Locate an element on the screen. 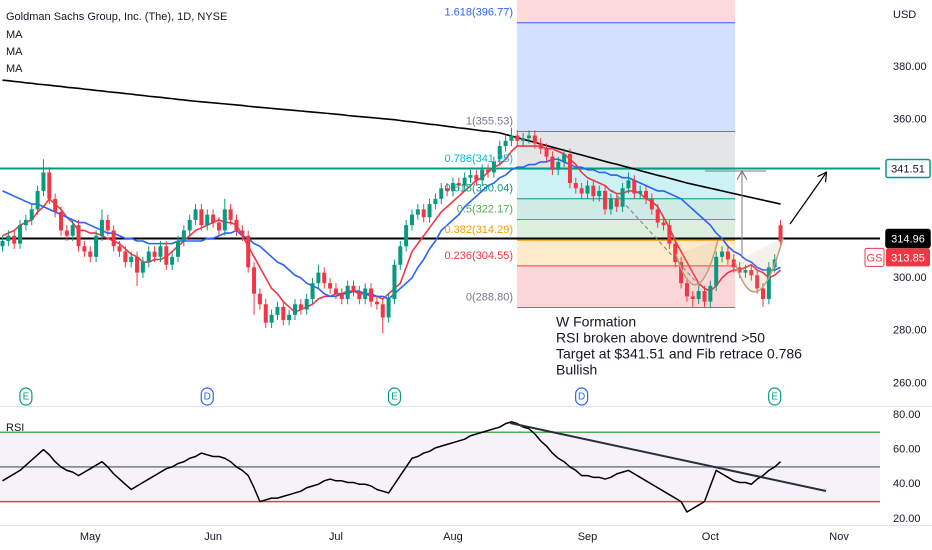  y-tick-label: 280.00 is located at coordinates (910, 331).